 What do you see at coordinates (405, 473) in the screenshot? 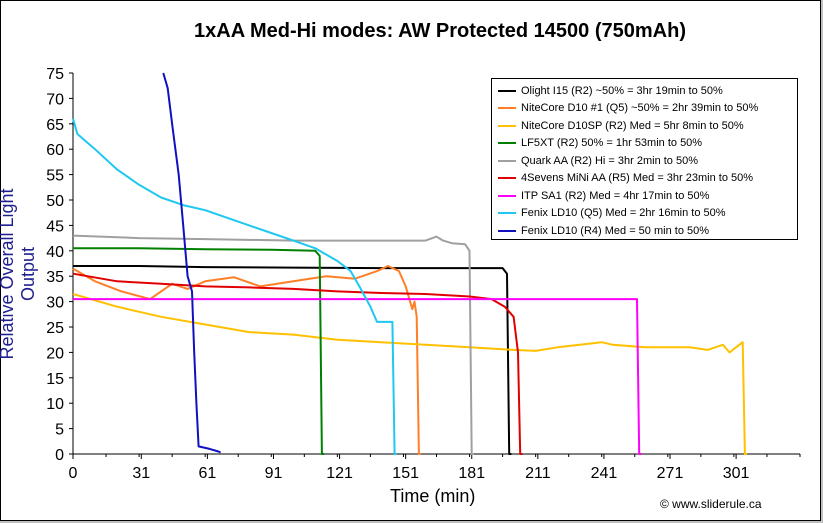
I see `x-tick-label: 151` at bounding box center [405, 473].